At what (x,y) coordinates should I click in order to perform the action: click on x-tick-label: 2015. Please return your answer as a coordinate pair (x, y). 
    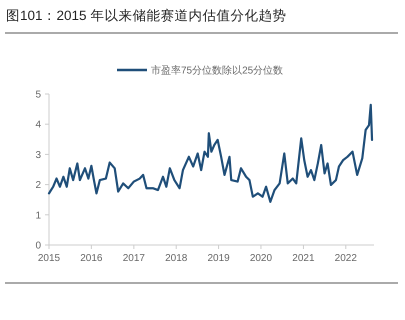
    Looking at the image, I should click on (49, 258).